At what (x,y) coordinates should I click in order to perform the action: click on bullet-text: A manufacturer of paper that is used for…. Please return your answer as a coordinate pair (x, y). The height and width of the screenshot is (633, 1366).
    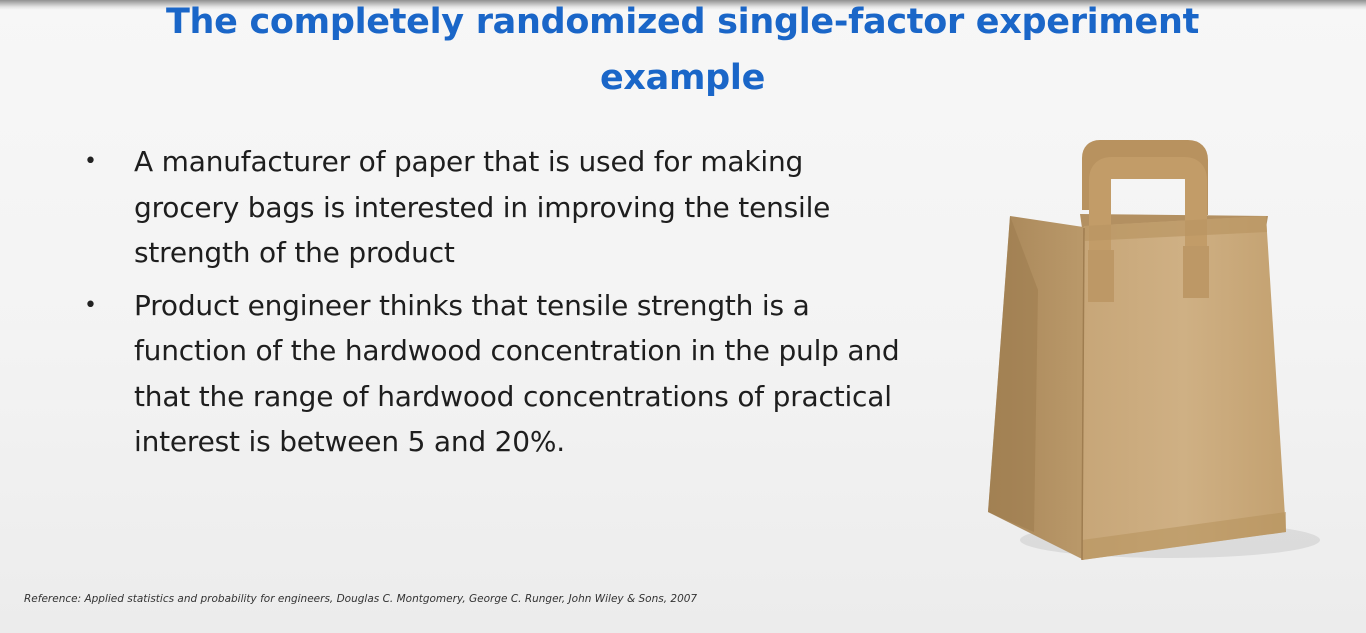
    Looking at the image, I should click on (482, 207).